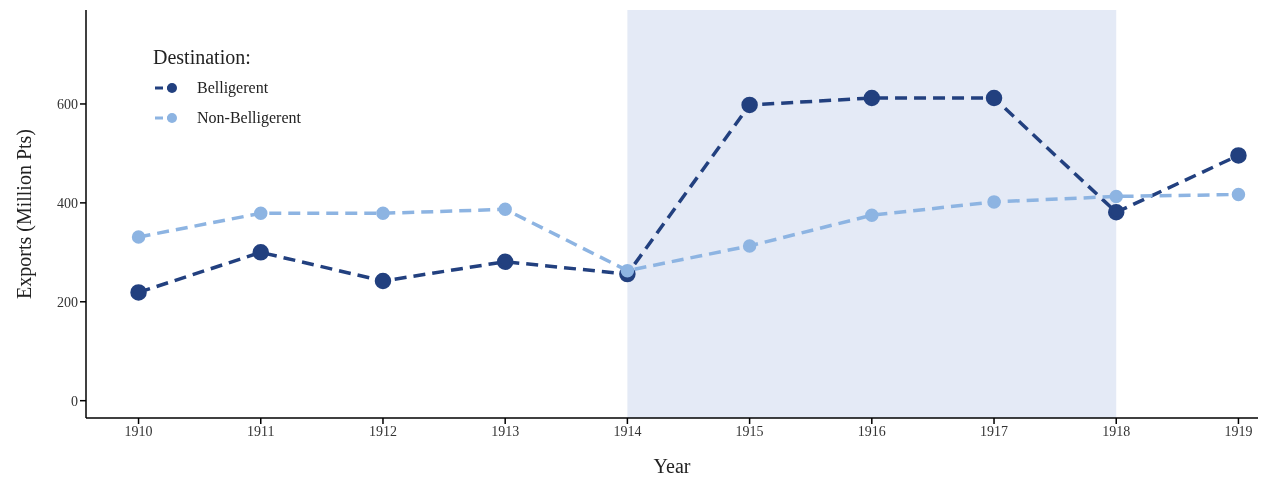  What do you see at coordinates (749, 431) in the screenshot?
I see `x-tick-label: 1915` at bounding box center [749, 431].